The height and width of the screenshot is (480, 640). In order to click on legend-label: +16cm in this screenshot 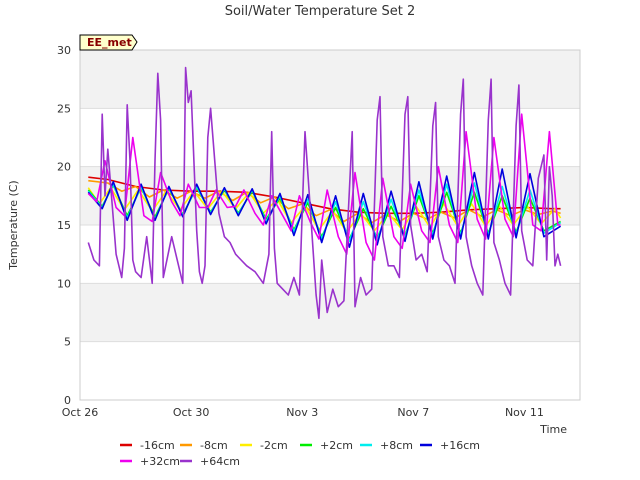, I will do `click(460, 445)`.